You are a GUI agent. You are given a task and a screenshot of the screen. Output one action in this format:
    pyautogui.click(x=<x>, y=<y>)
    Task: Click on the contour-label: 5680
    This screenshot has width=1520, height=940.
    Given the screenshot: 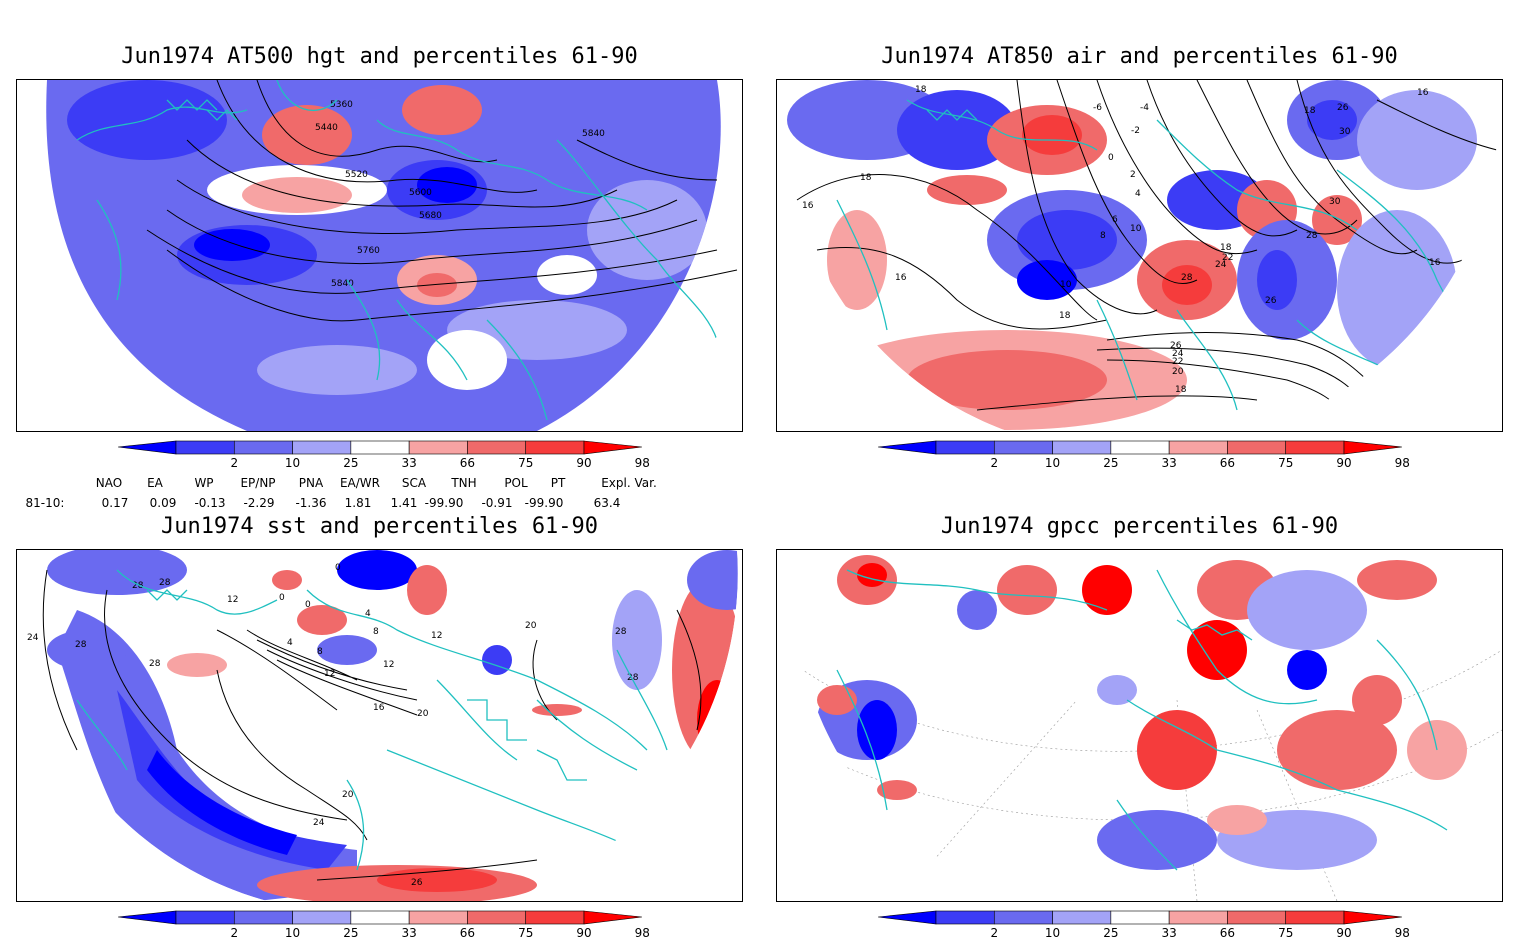 What is the action you would take?
    pyautogui.click(x=430, y=216)
    